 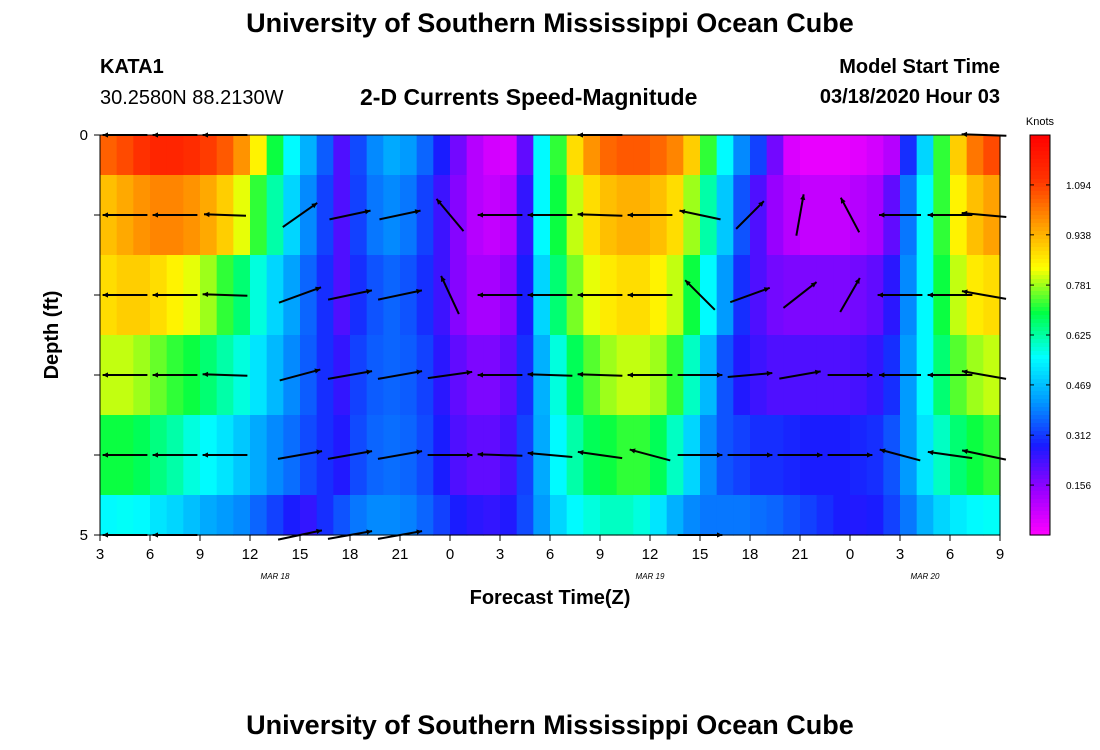 I want to click on x-tick-label: 0, so click(x=450, y=554).